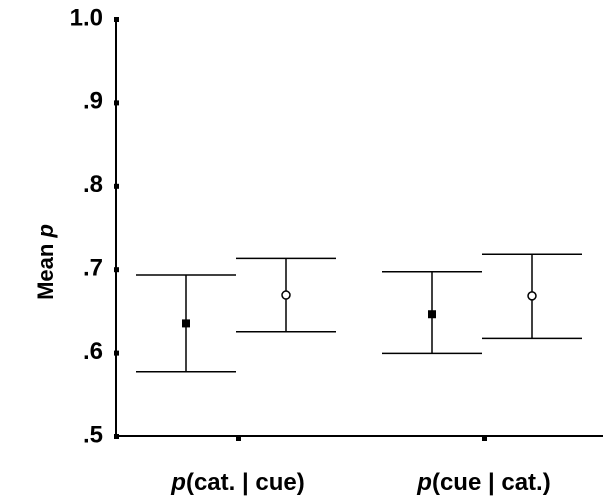 Image resolution: width=605 pixels, height=501 pixels. Describe the element at coordinates (360, 482) in the screenshot. I see `x-axis-category-labels: p(cat. | cue) p(cue | cat.)` at that location.